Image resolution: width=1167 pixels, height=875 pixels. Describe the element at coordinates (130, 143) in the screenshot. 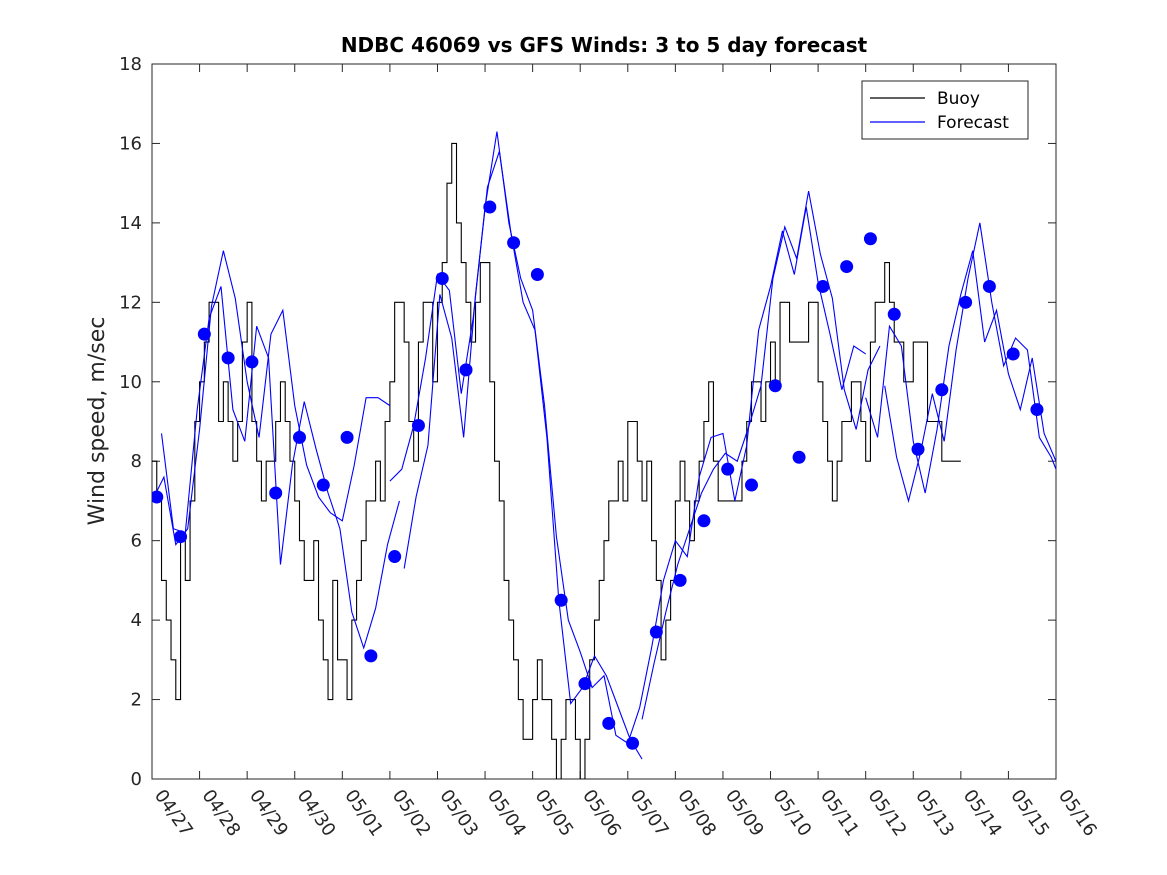

I see `y-tick-label: 16` at that location.